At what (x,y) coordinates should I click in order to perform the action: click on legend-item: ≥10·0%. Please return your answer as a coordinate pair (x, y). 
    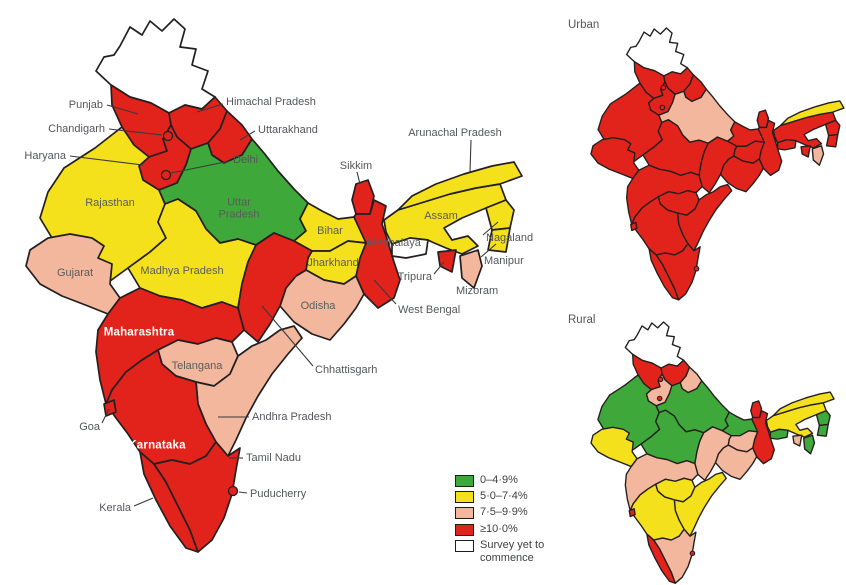
    Looking at the image, I should click on (514, 529).